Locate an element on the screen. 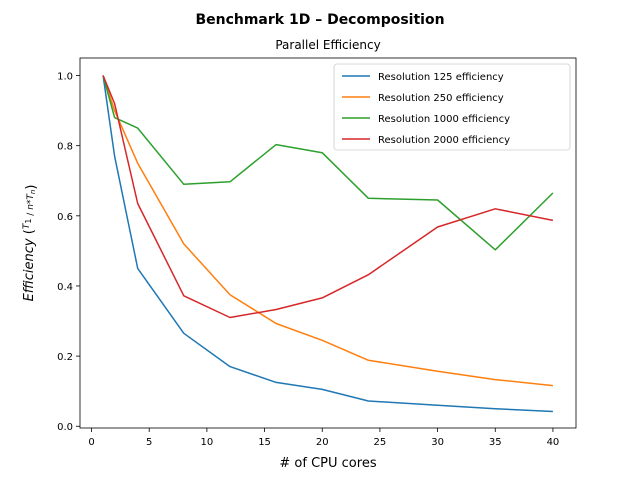  x-tick-label: 10 is located at coordinates (207, 442).